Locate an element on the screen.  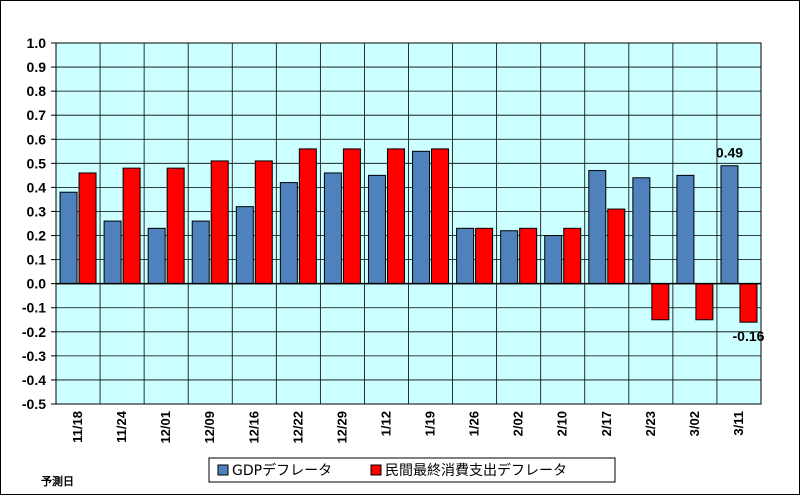
data-label: -0.16 is located at coordinates (749, 336).